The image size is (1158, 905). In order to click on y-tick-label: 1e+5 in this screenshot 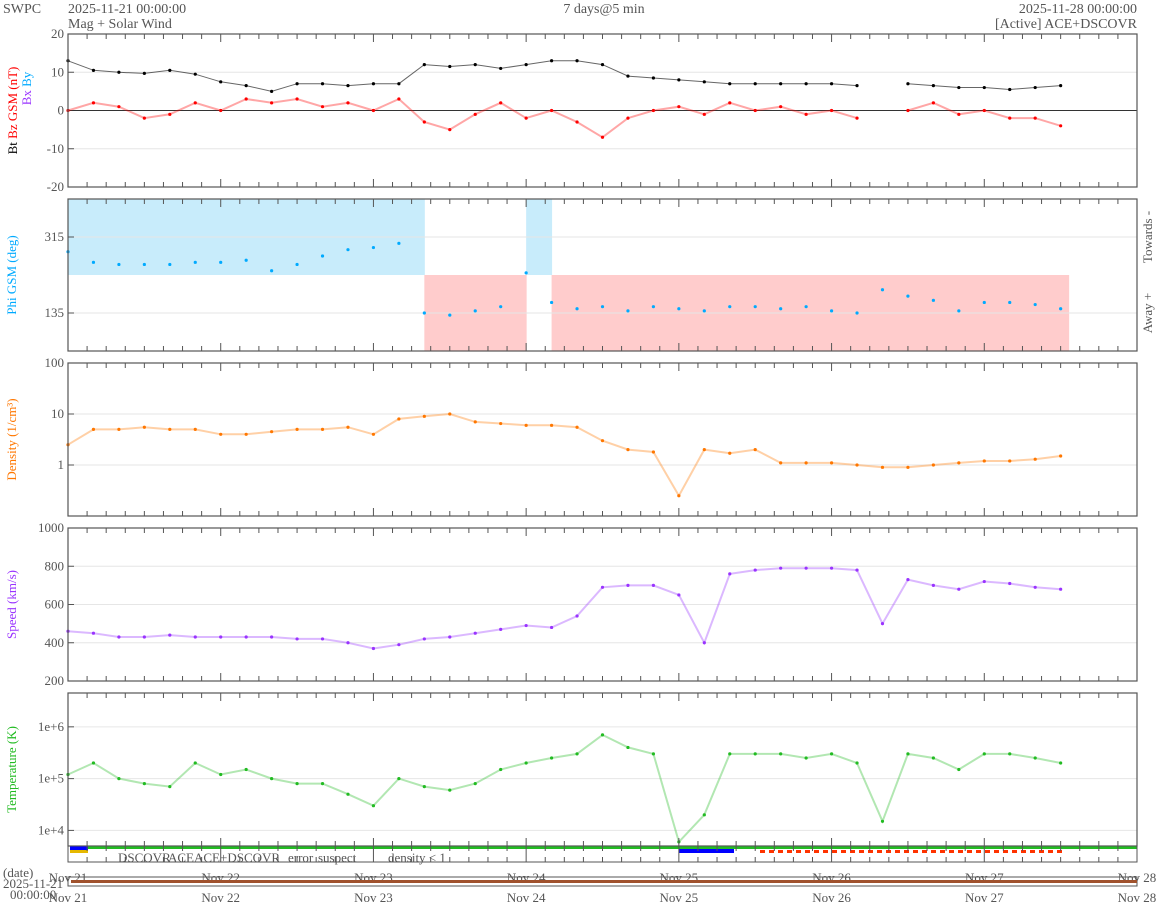, I will do `click(51, 778)`.